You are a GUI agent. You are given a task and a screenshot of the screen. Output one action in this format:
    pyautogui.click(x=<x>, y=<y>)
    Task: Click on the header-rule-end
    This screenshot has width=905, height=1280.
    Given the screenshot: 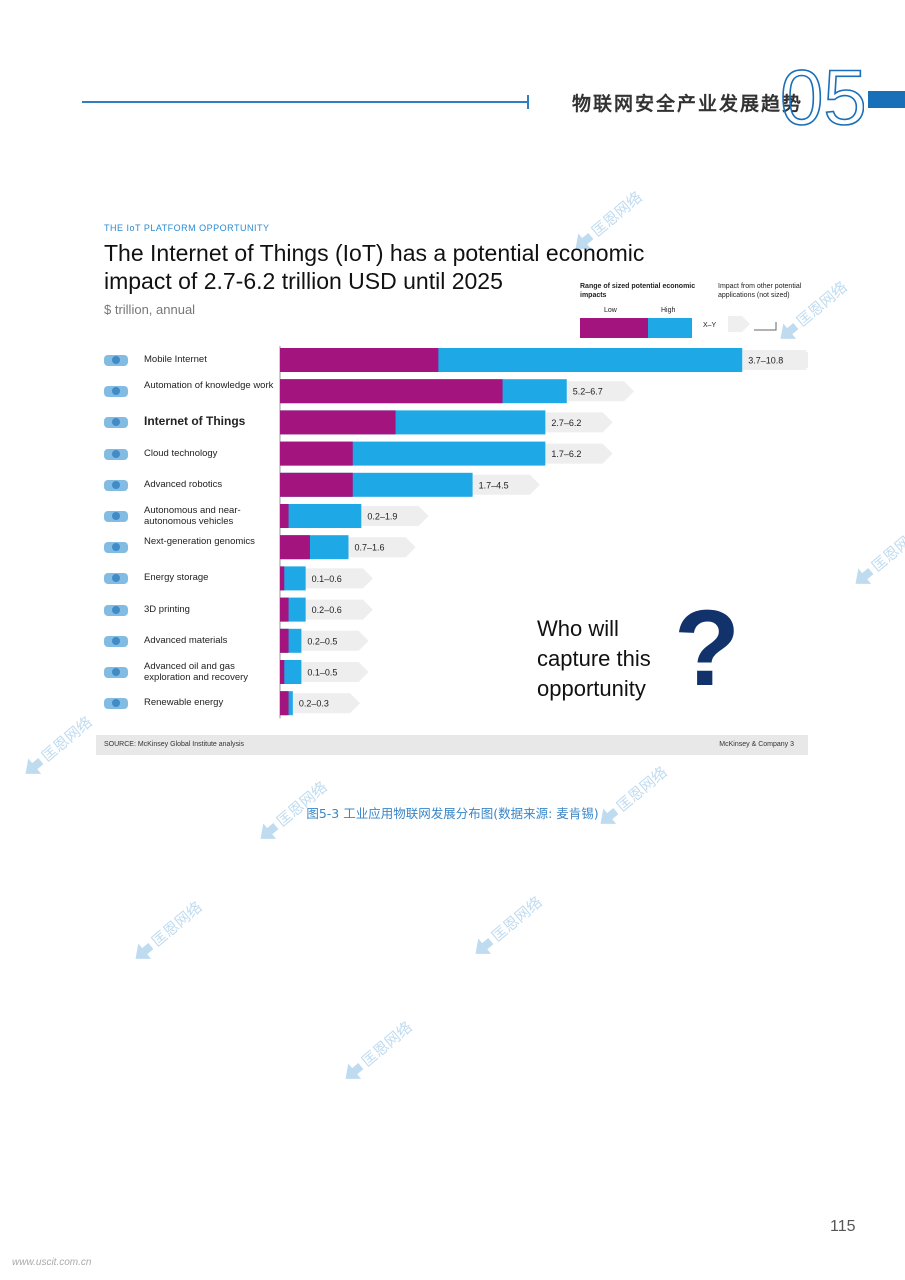 What is the action you would take?
    pyautogui.click(x=528, y=102)
    